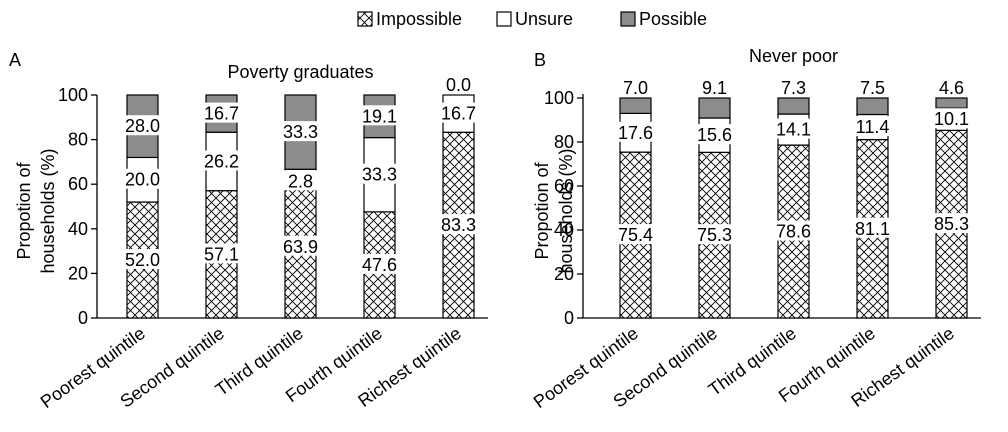  I want to click on chart-title: Poverty graduates, so click(300, 72).